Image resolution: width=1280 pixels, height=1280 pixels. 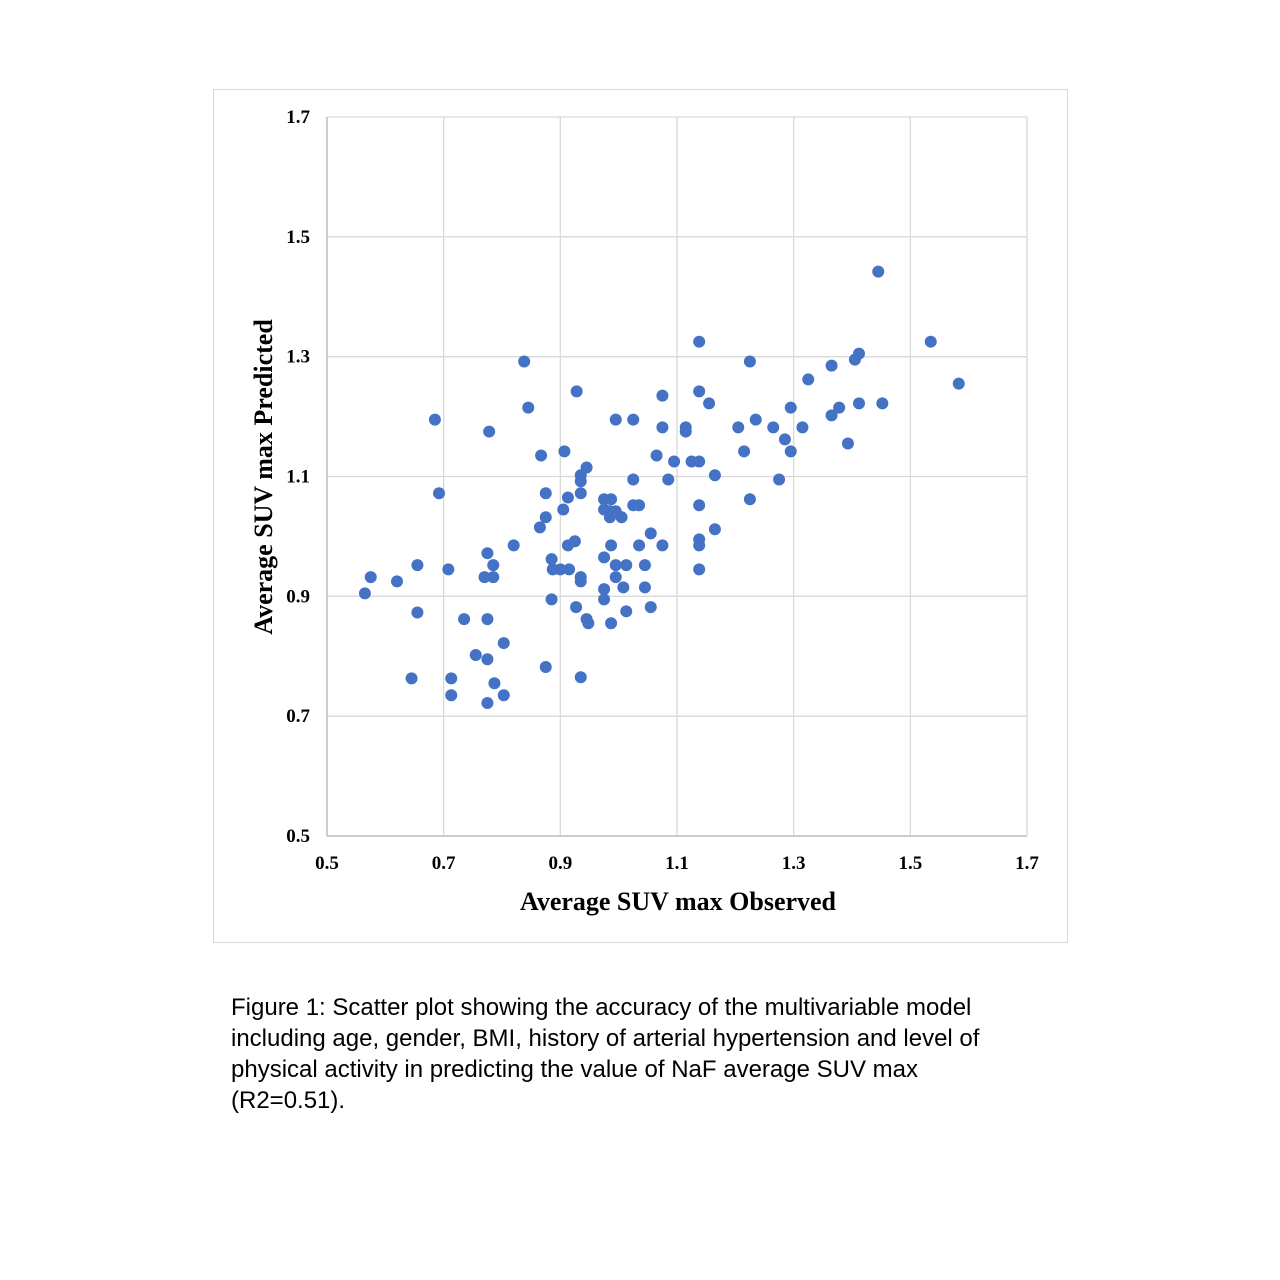 I want to click on x-tick-label: 1.1, so click(x=677, y=863).